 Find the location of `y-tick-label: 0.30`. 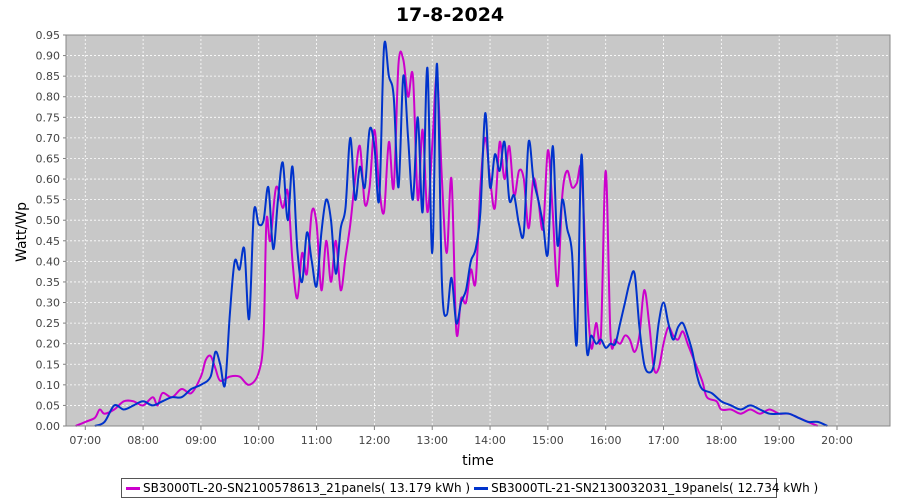

y-tick-label: 0.30 is located at coordinates (48, 303).